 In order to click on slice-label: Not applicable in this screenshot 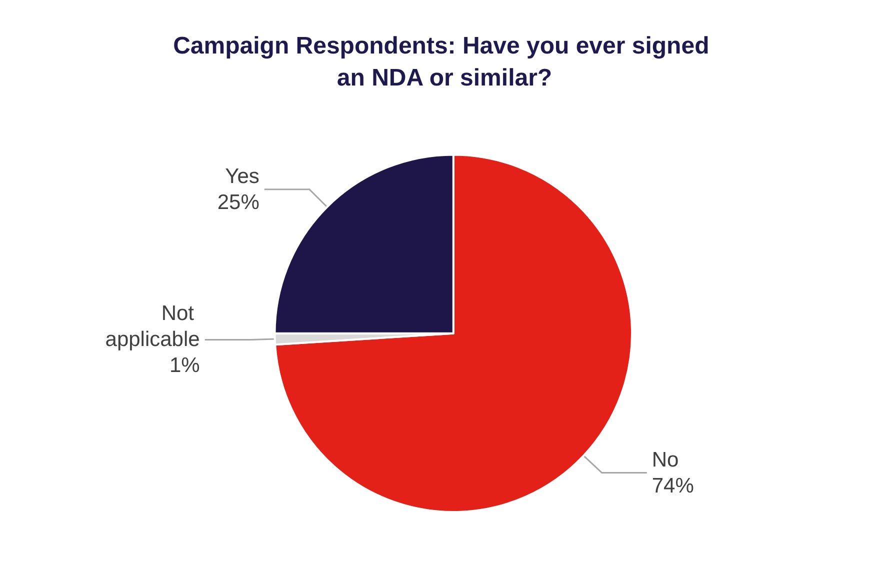, I will do `click(152, 327)`.